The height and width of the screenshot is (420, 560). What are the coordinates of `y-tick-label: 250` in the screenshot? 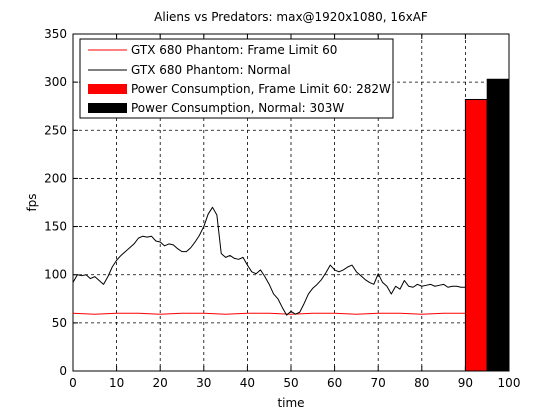 It's located at (55, 130).